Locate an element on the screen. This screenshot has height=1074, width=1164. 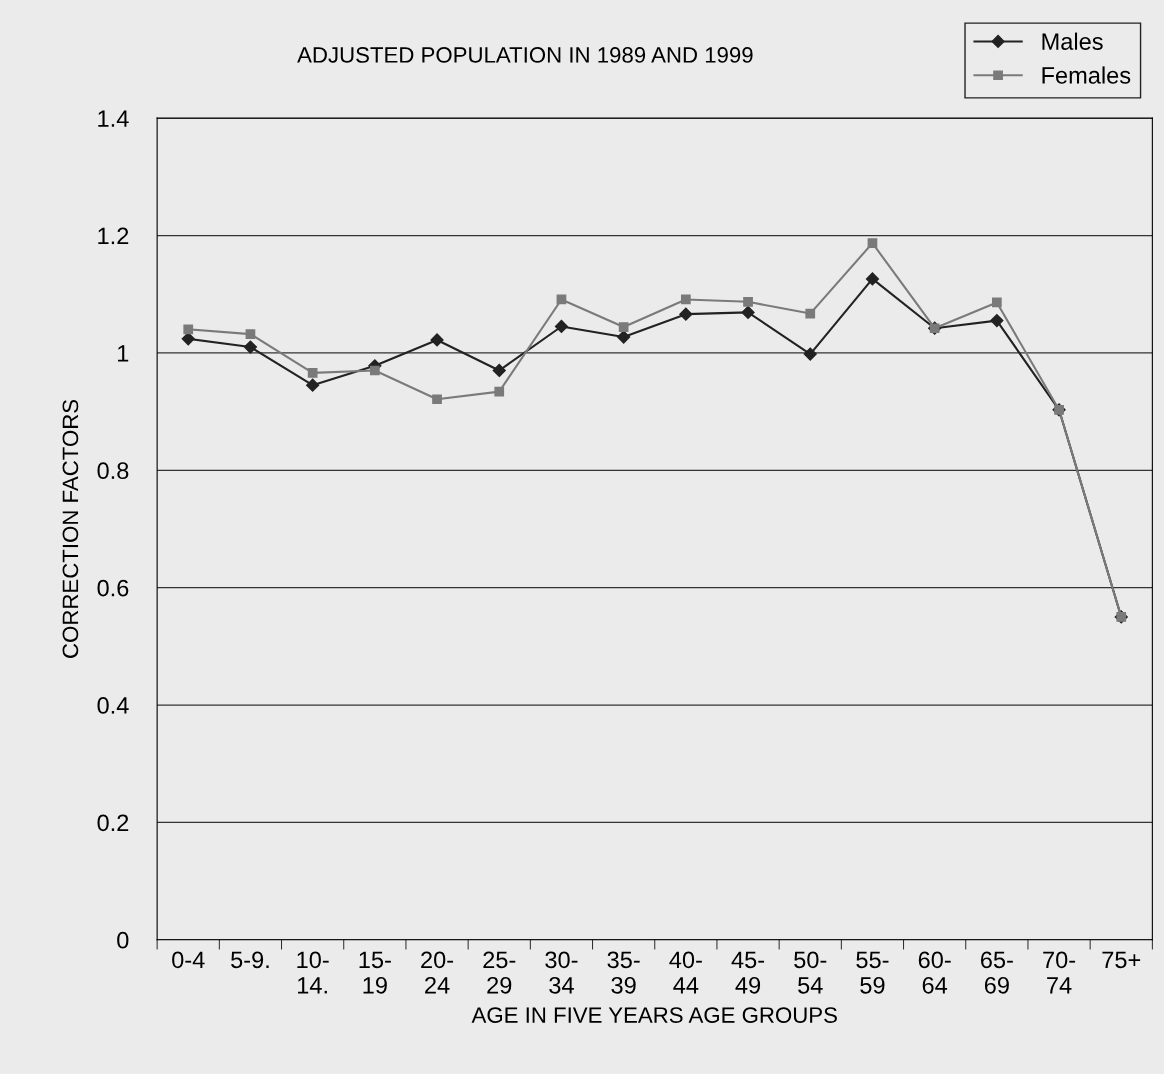
y-tick-label: 0.4 is located at coordinates (113, 705).